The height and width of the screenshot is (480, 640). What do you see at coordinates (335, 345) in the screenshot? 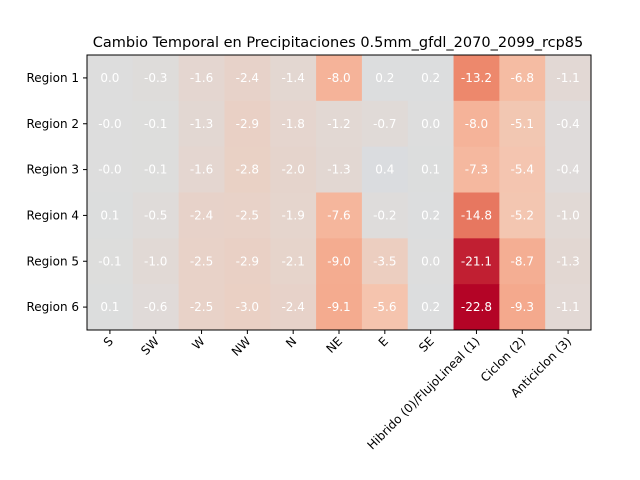
I see `x-tick-label: NE` at bounding box center [335, 345].